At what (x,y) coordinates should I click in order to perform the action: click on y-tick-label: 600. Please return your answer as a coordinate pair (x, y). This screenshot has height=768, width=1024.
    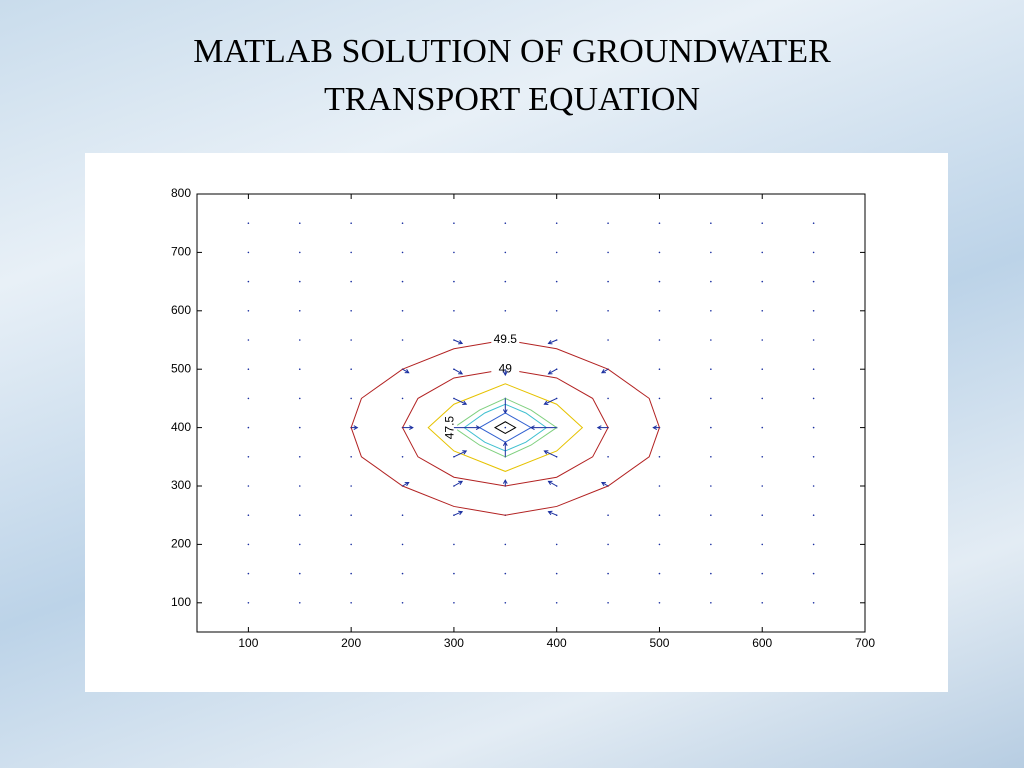
    Looking at the image, I should click on (181, 310).